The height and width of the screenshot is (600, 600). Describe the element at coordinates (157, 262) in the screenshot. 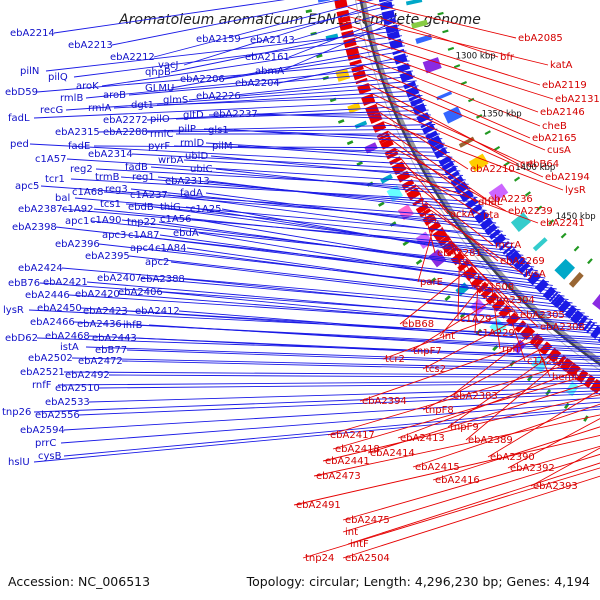

I see `forward-gene-label: apc2` at that location.